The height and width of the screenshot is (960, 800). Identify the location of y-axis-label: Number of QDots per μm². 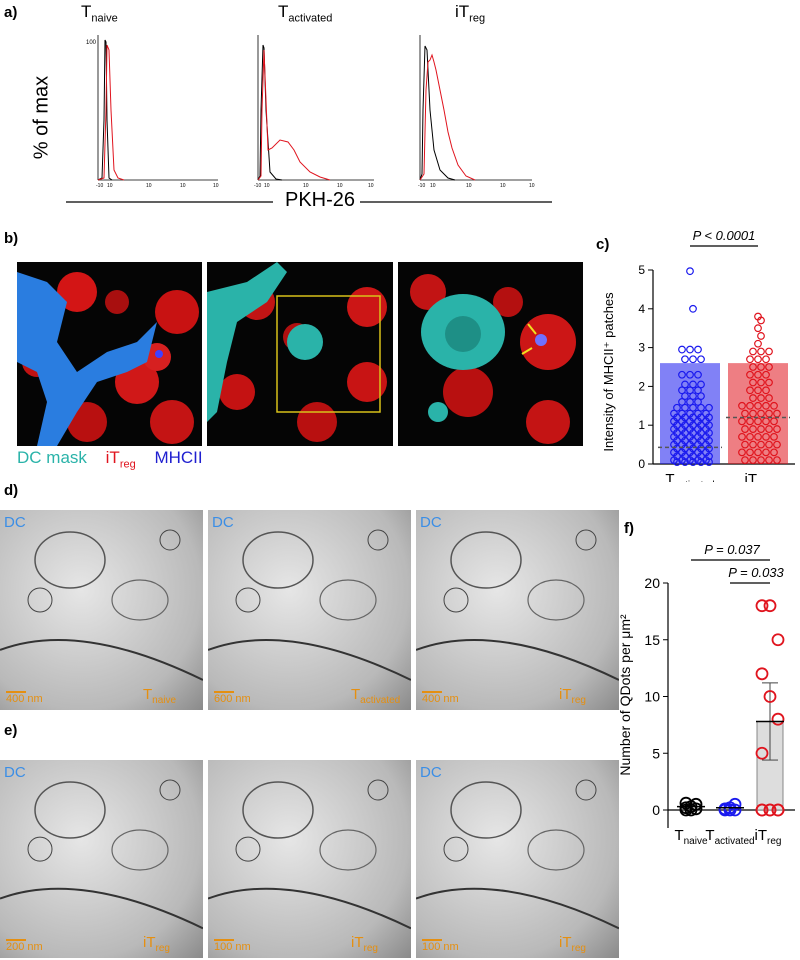
(625, 695).